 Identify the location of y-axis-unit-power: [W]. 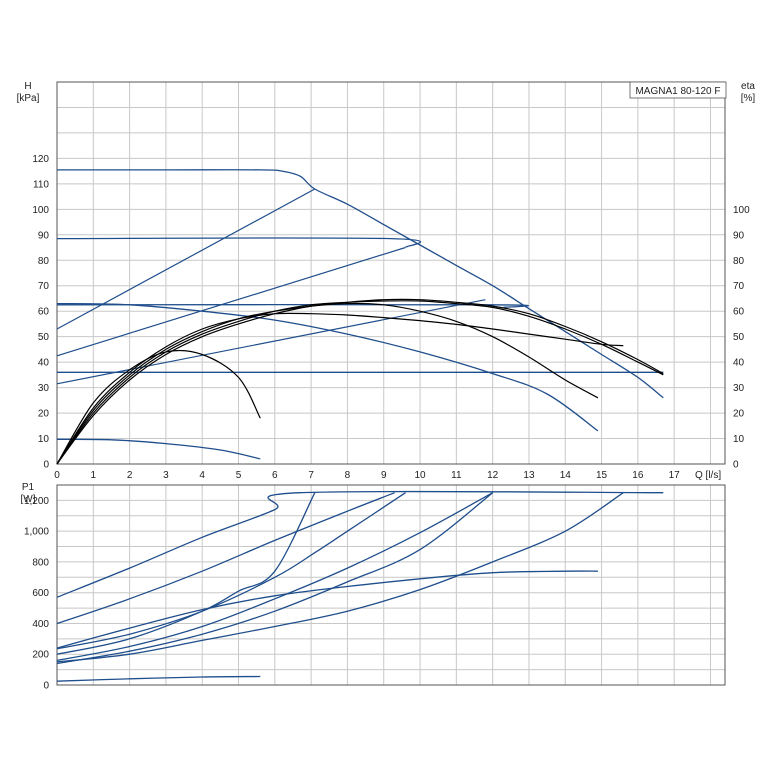
(28, 499).